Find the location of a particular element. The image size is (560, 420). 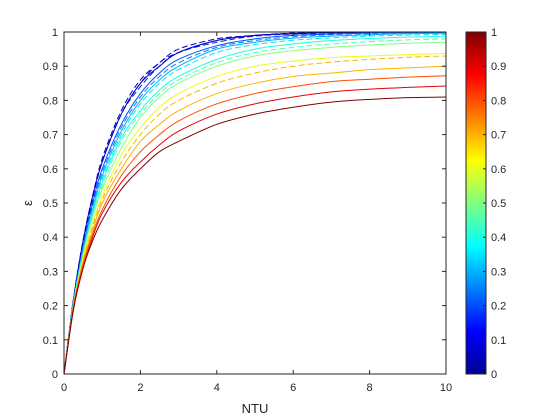

colorbar-tick-label: 0.8 is located at coordinates (498, 101).